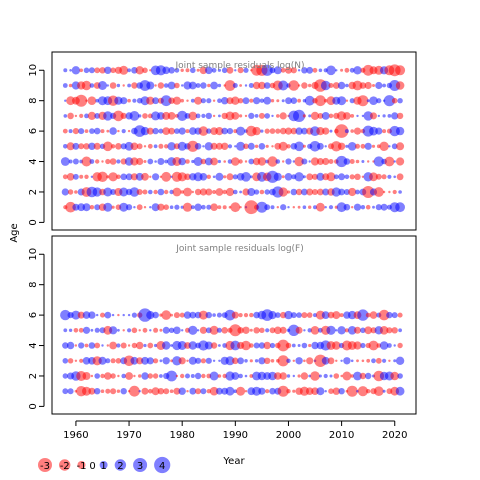  I want to click on panel-top-y-axis: 0 2 4 6 8 10, so click(36, 145).